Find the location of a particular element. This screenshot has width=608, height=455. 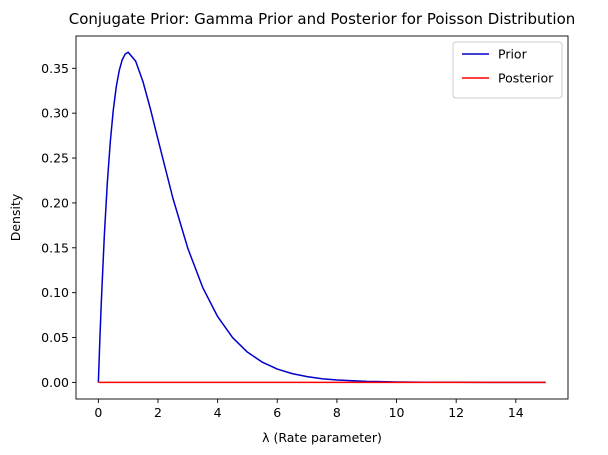

y-tick-label: 0.30 is located at coordinates (55, 113).